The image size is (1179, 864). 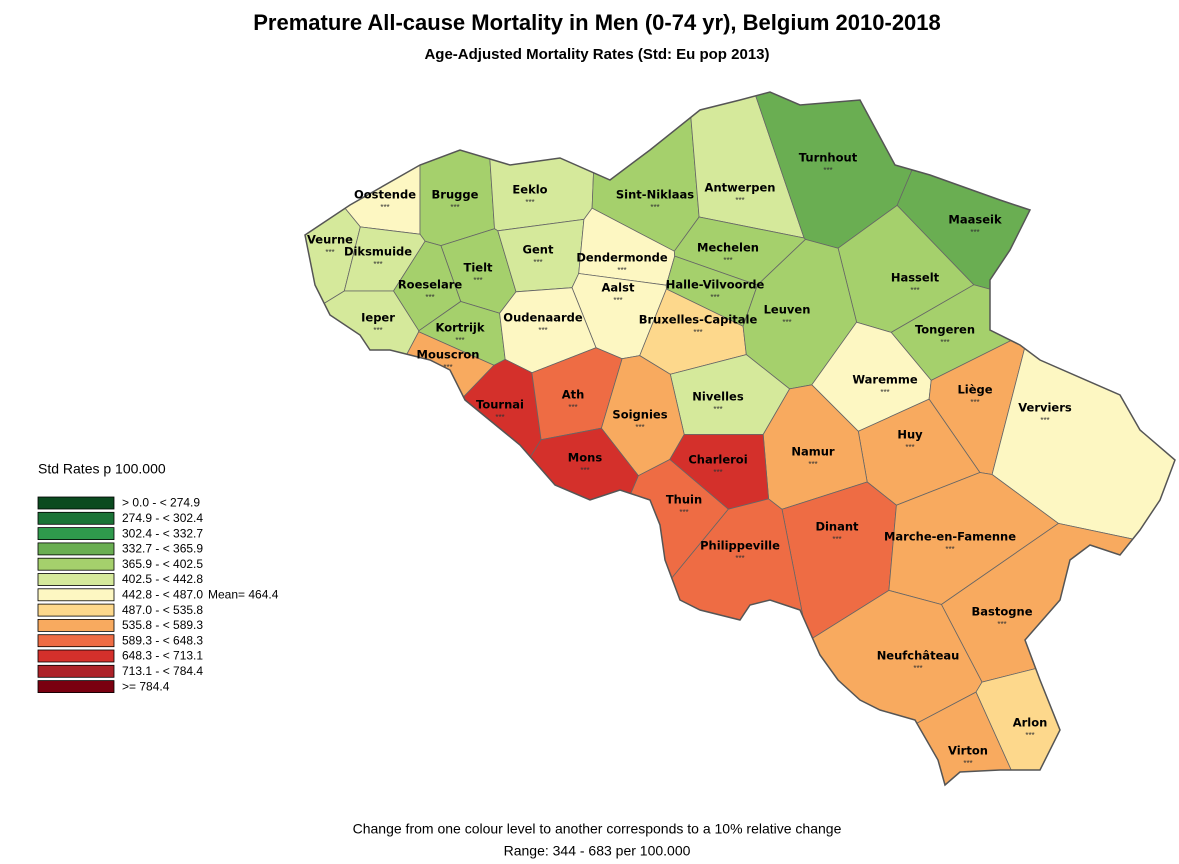 What do you see at coordinates (430, 285) in the screenshot?
I see `region-label: Roeselare` at bounding box center [430, 285].